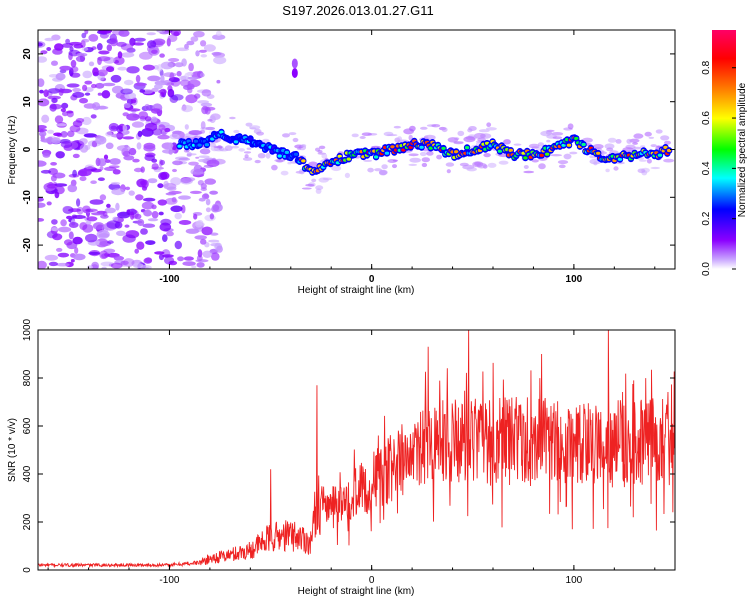  I want to click on y-tick-label: 10, so click(27, 102).